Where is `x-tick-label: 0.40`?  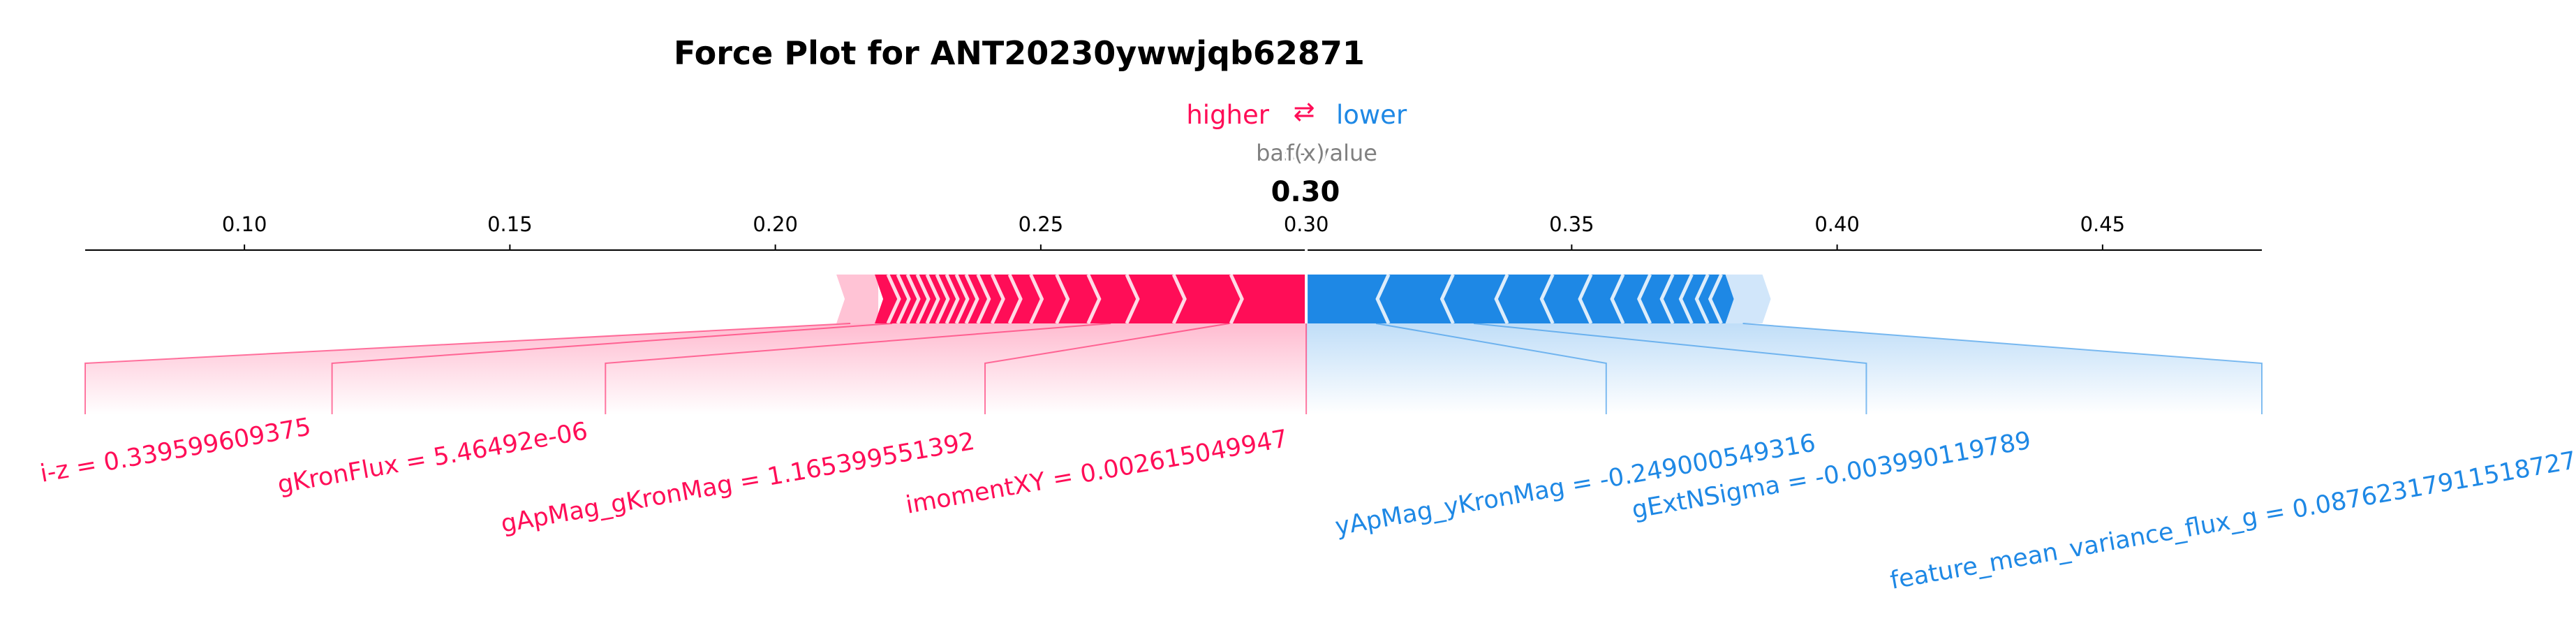 x-tick-label: 0.40 is located at coordinates (1837, 224).